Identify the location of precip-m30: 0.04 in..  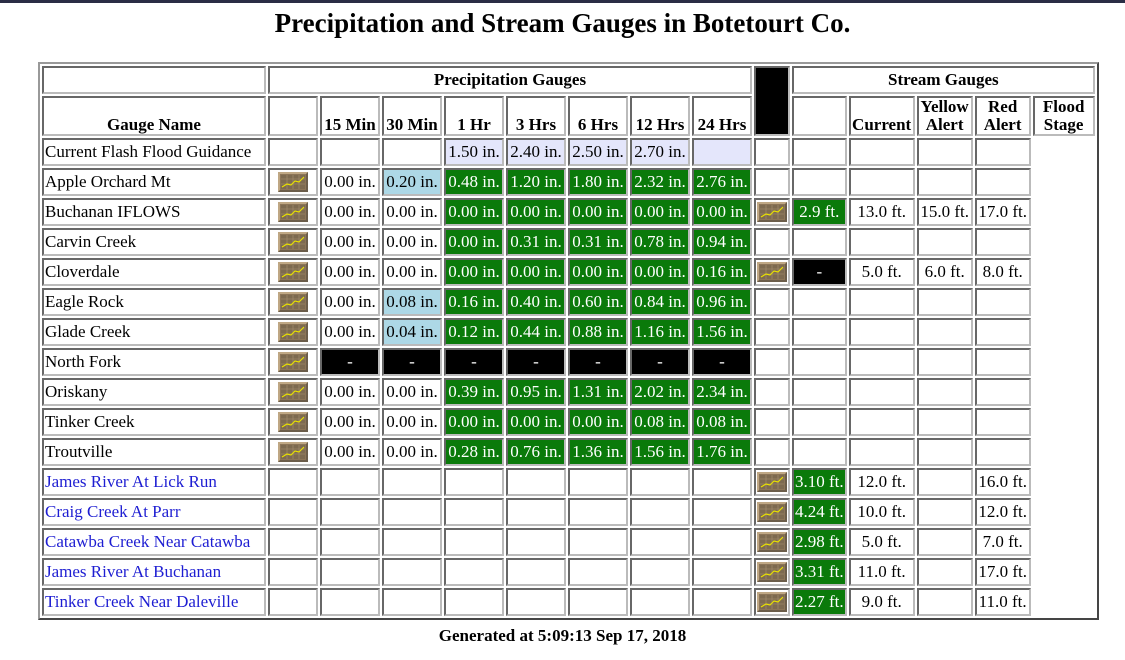
(412, 332).